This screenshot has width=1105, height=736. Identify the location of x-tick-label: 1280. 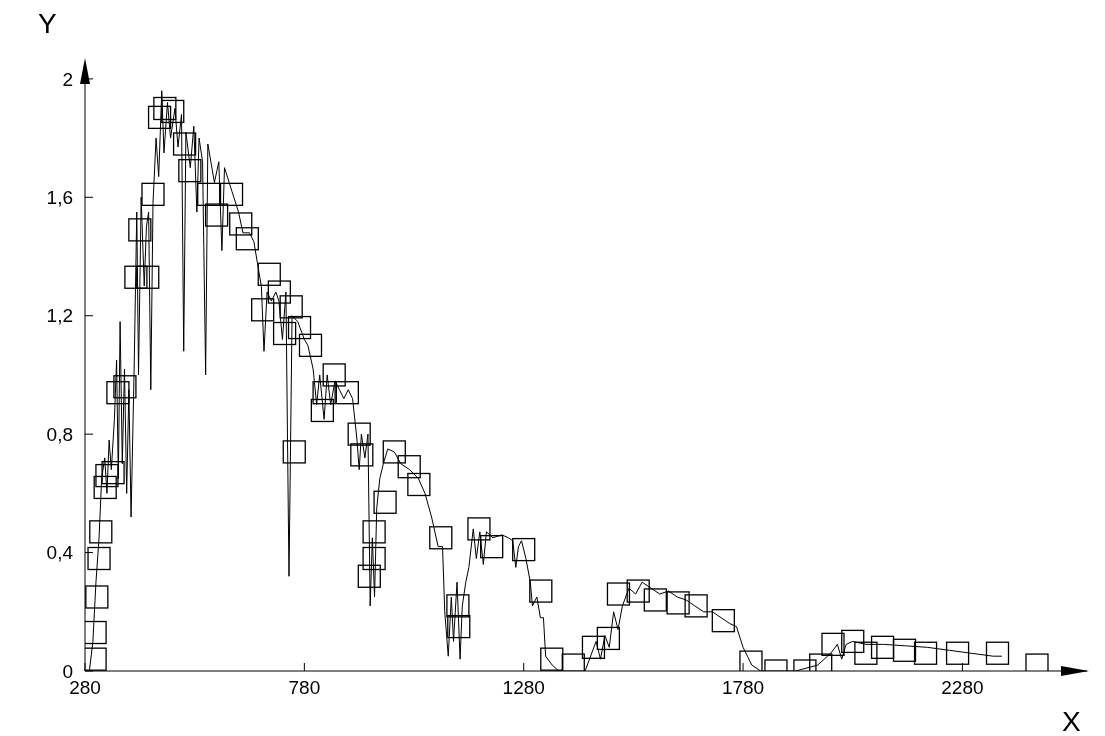
(523, 688).